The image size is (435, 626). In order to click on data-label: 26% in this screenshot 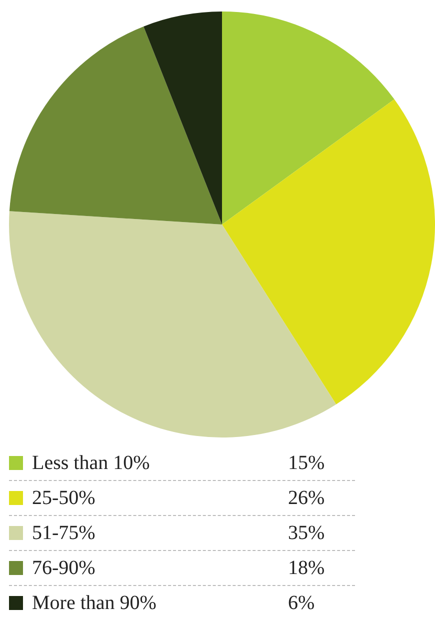, I will do `click(306, 498)`.